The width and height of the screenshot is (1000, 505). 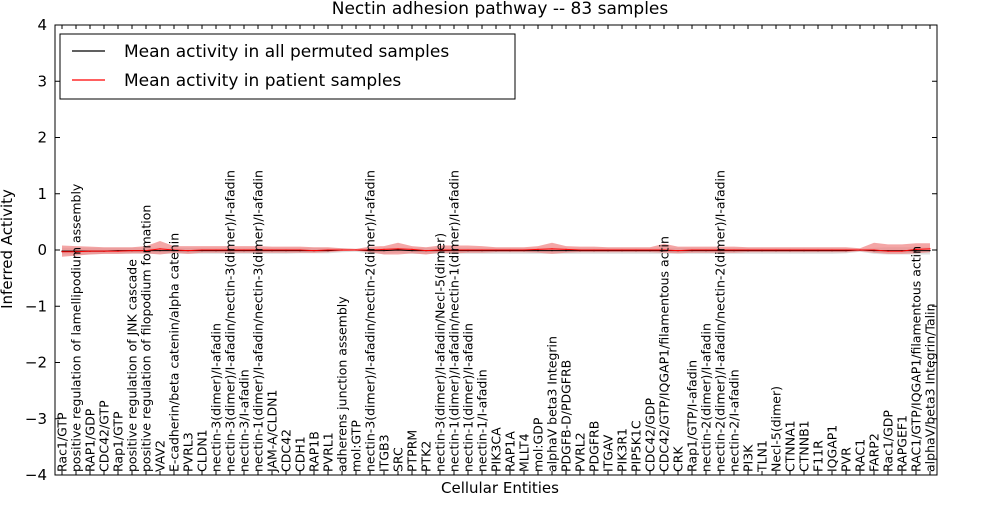 What do you see at coordinates (650, 434) in the screenshot?
I see `entity-label: CDC42/GDP` at bounding box center [650, 434].